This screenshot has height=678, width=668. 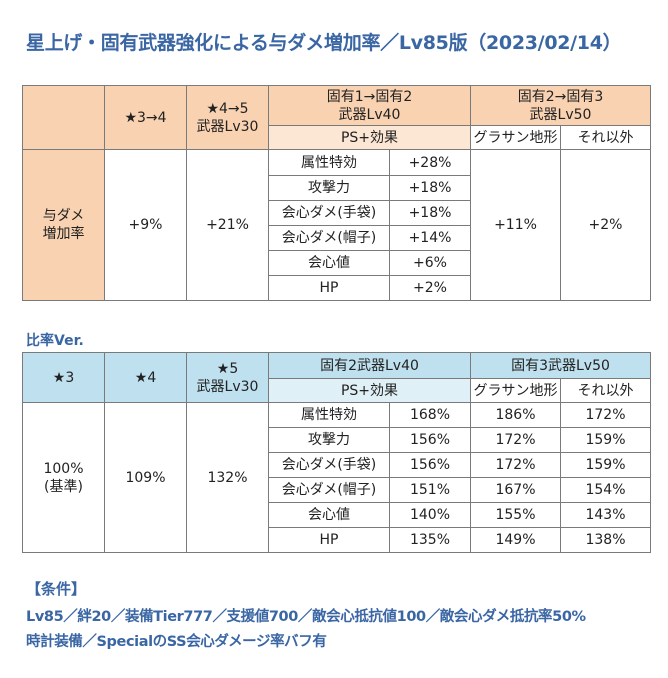 I want to click on ratio-subtitle: 比率Ver., so click(x=55, y=341).